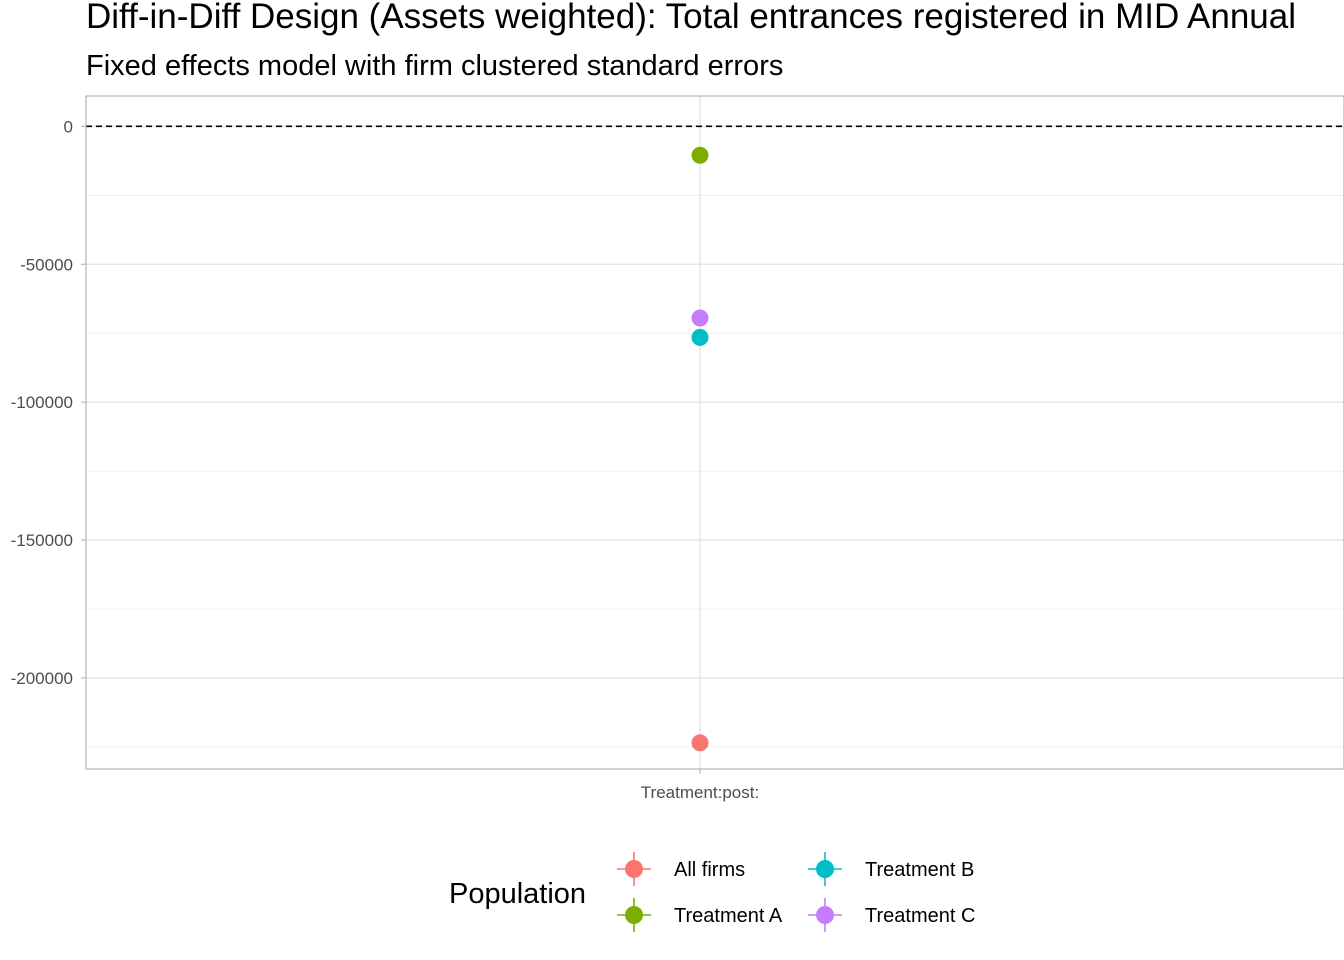 This screenshot has width=1344, height=960. I want to click on legend-item: Treatment B, so click(891, 869).